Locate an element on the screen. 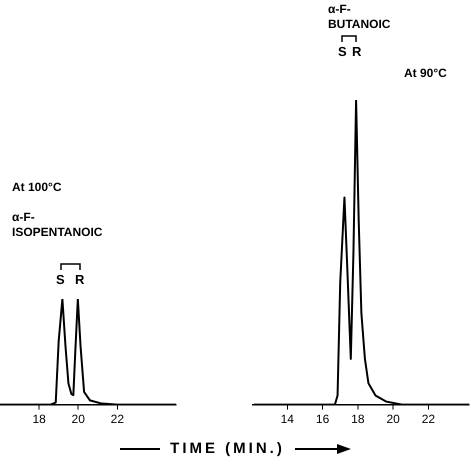  text: α-F- BUTANOIC is located at coordinates (359, 17).